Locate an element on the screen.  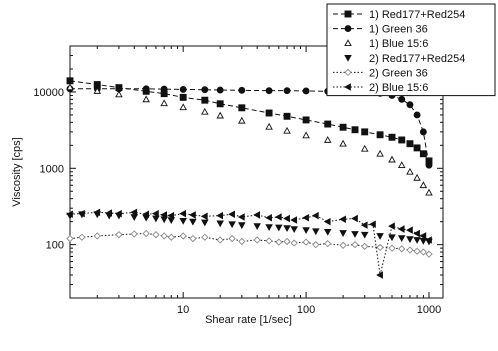
x-tick-label: 100 is located at coordinates (306, 310).